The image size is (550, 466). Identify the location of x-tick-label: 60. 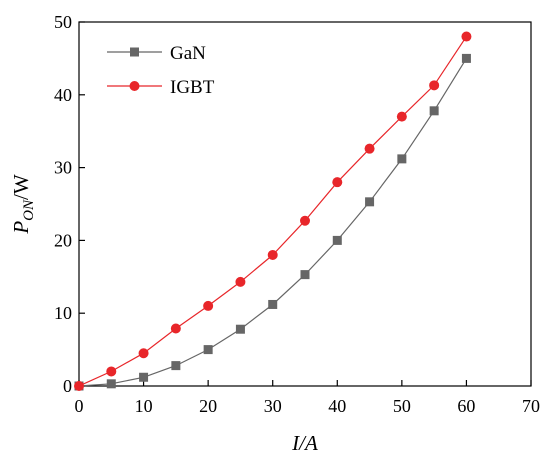
(466, 406).